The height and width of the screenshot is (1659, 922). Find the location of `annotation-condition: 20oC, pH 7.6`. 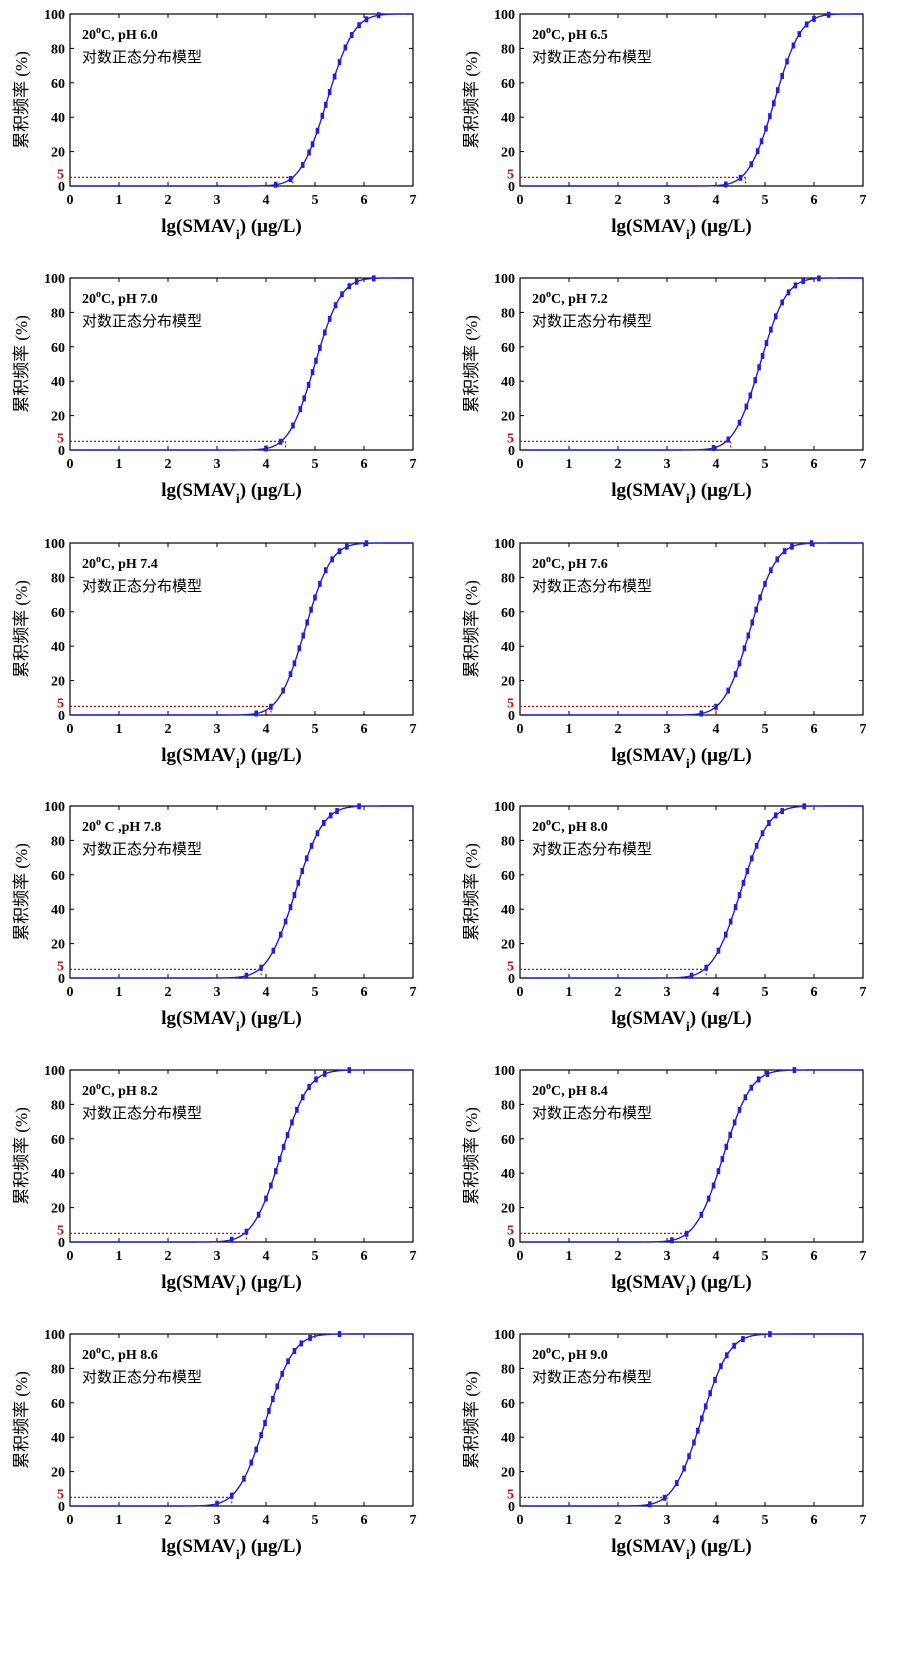

annotation-condition: 20oC, pH 7.6 is located at coordinates (570, 563).